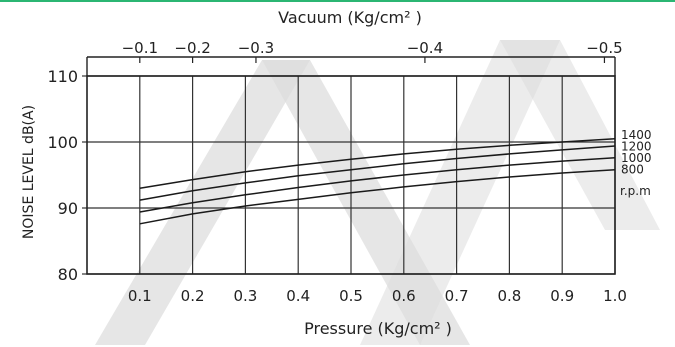 Image resolution: width=675 pixels, height=347 pixels. What do you see at coordinates (404, 296) in the screenshot?
I see `x-tick-label: 0.6` at bounding box center [404, 296].